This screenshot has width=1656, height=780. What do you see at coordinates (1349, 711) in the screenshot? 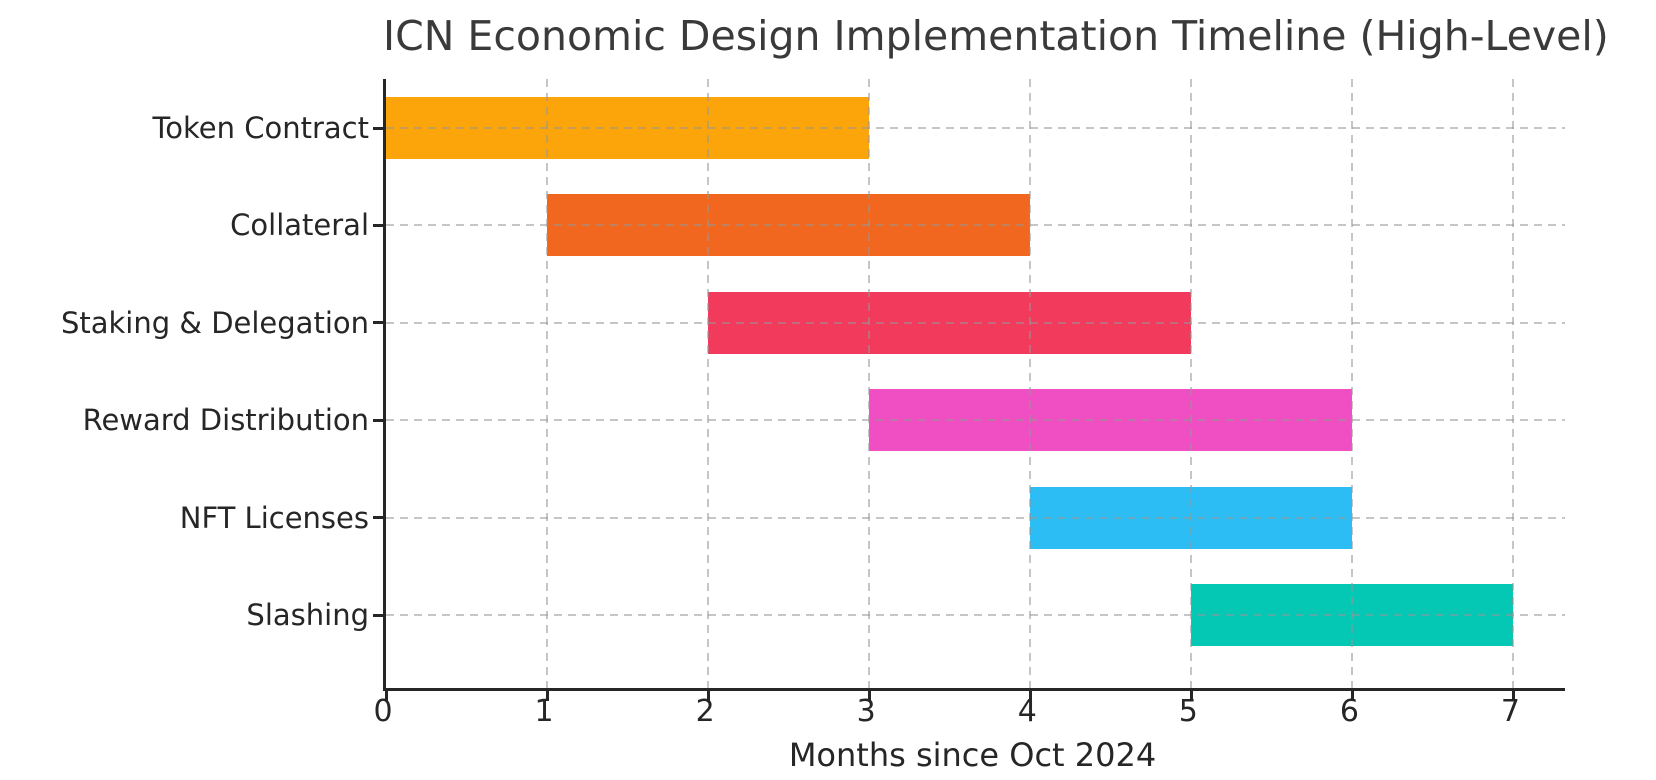
I see `x-tick-label: 6` at bounding box center [1349, 711].